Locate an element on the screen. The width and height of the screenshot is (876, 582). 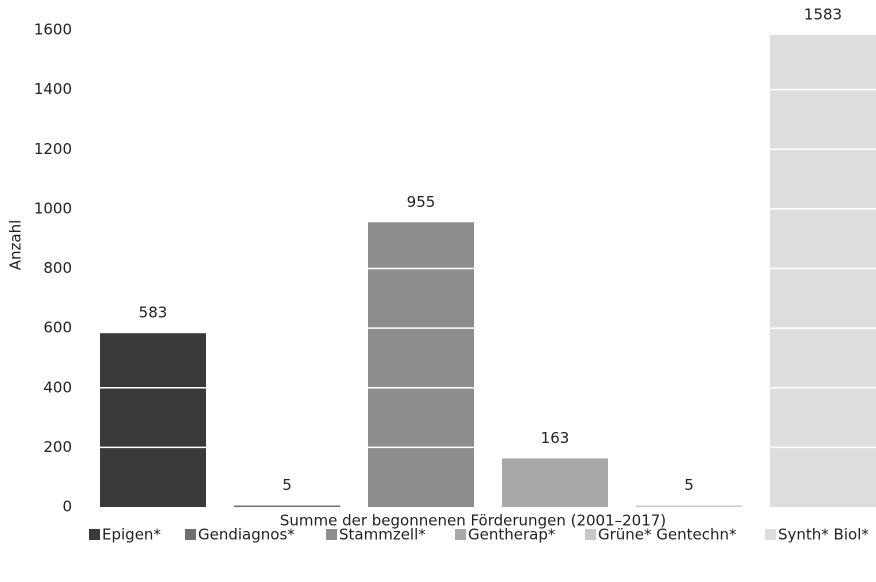
y-tick-label: 1000 is located at coordinates (53, 208).